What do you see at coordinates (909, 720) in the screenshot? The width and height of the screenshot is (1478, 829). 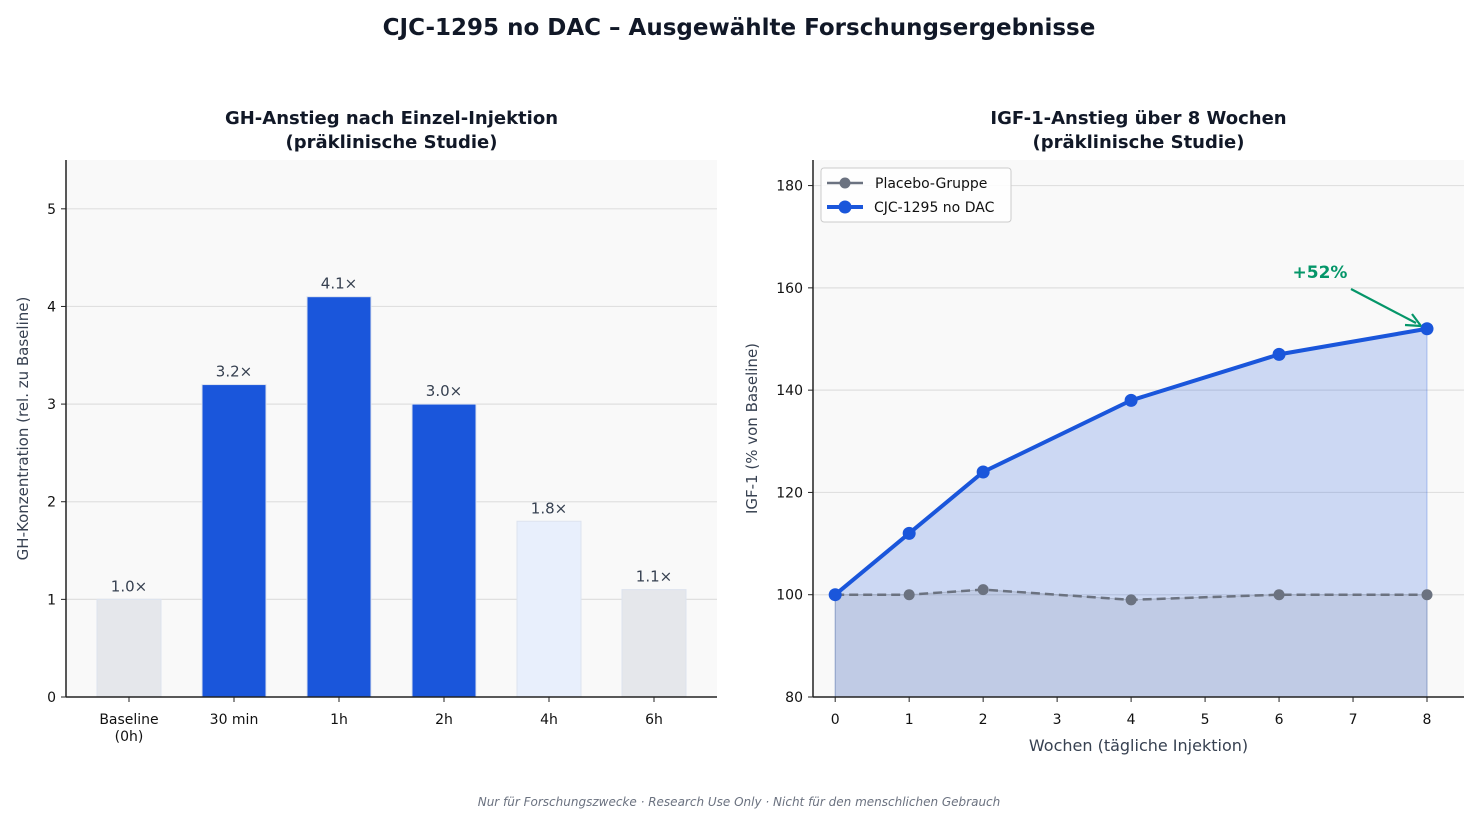 I see `x-tick-label: 1` at bounding box center [909, 720].